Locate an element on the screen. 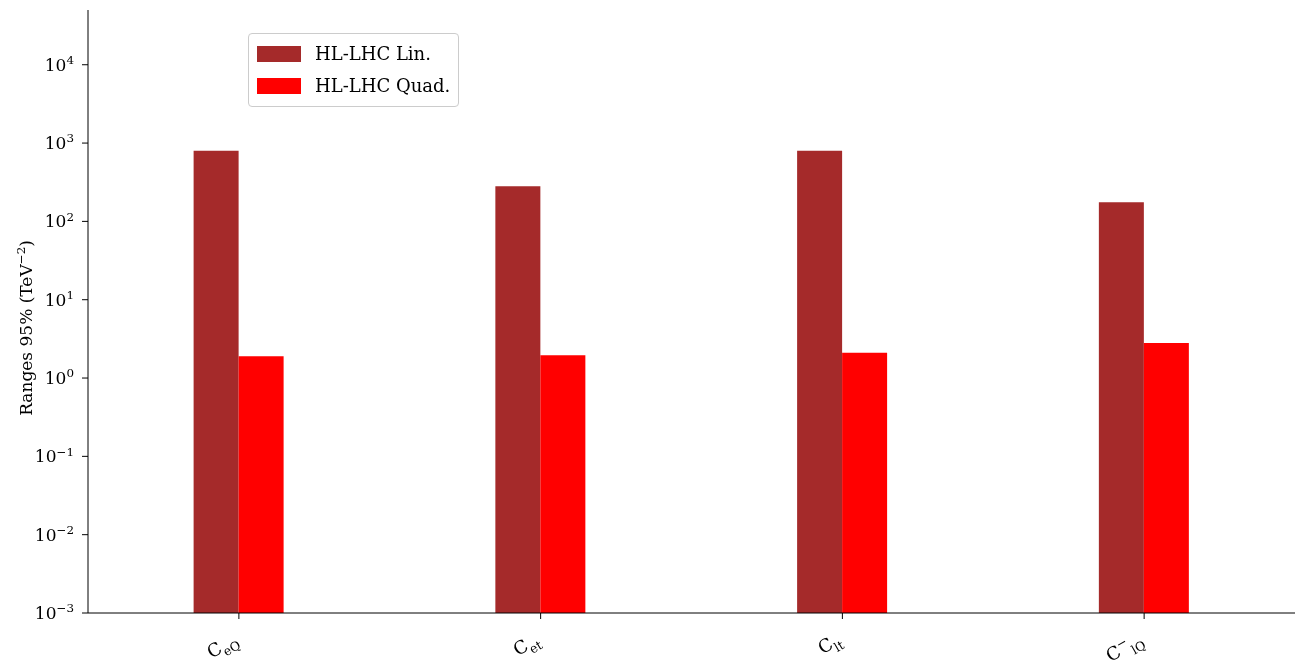 The image size is (1295, 668). legend-label: HL-LHC Quad. is located at coordinates (382, 86).